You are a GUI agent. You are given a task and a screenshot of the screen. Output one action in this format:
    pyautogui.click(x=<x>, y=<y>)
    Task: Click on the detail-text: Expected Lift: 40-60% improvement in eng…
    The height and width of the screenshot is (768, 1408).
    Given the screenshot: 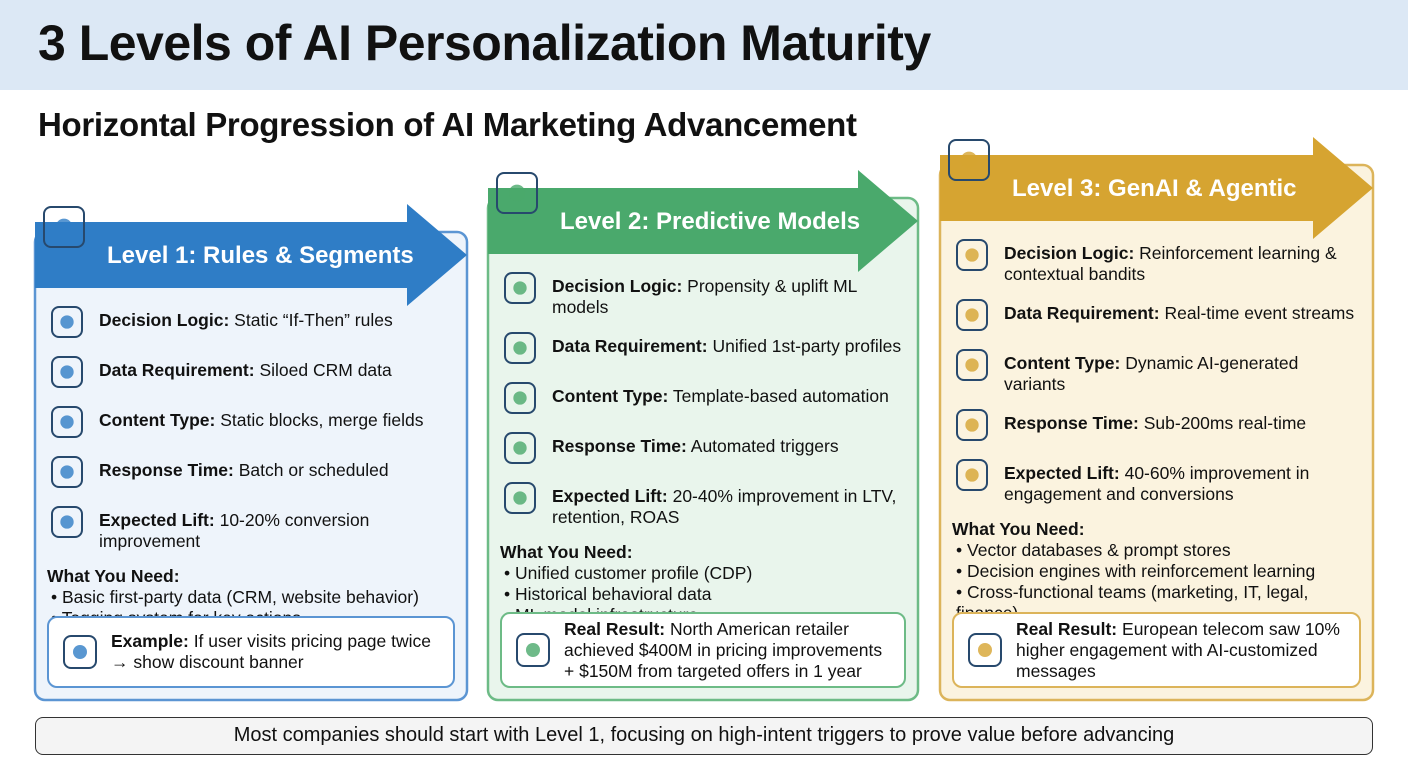 What is the action you would take?
    pyautogui.click(x=1182, y=480)
    